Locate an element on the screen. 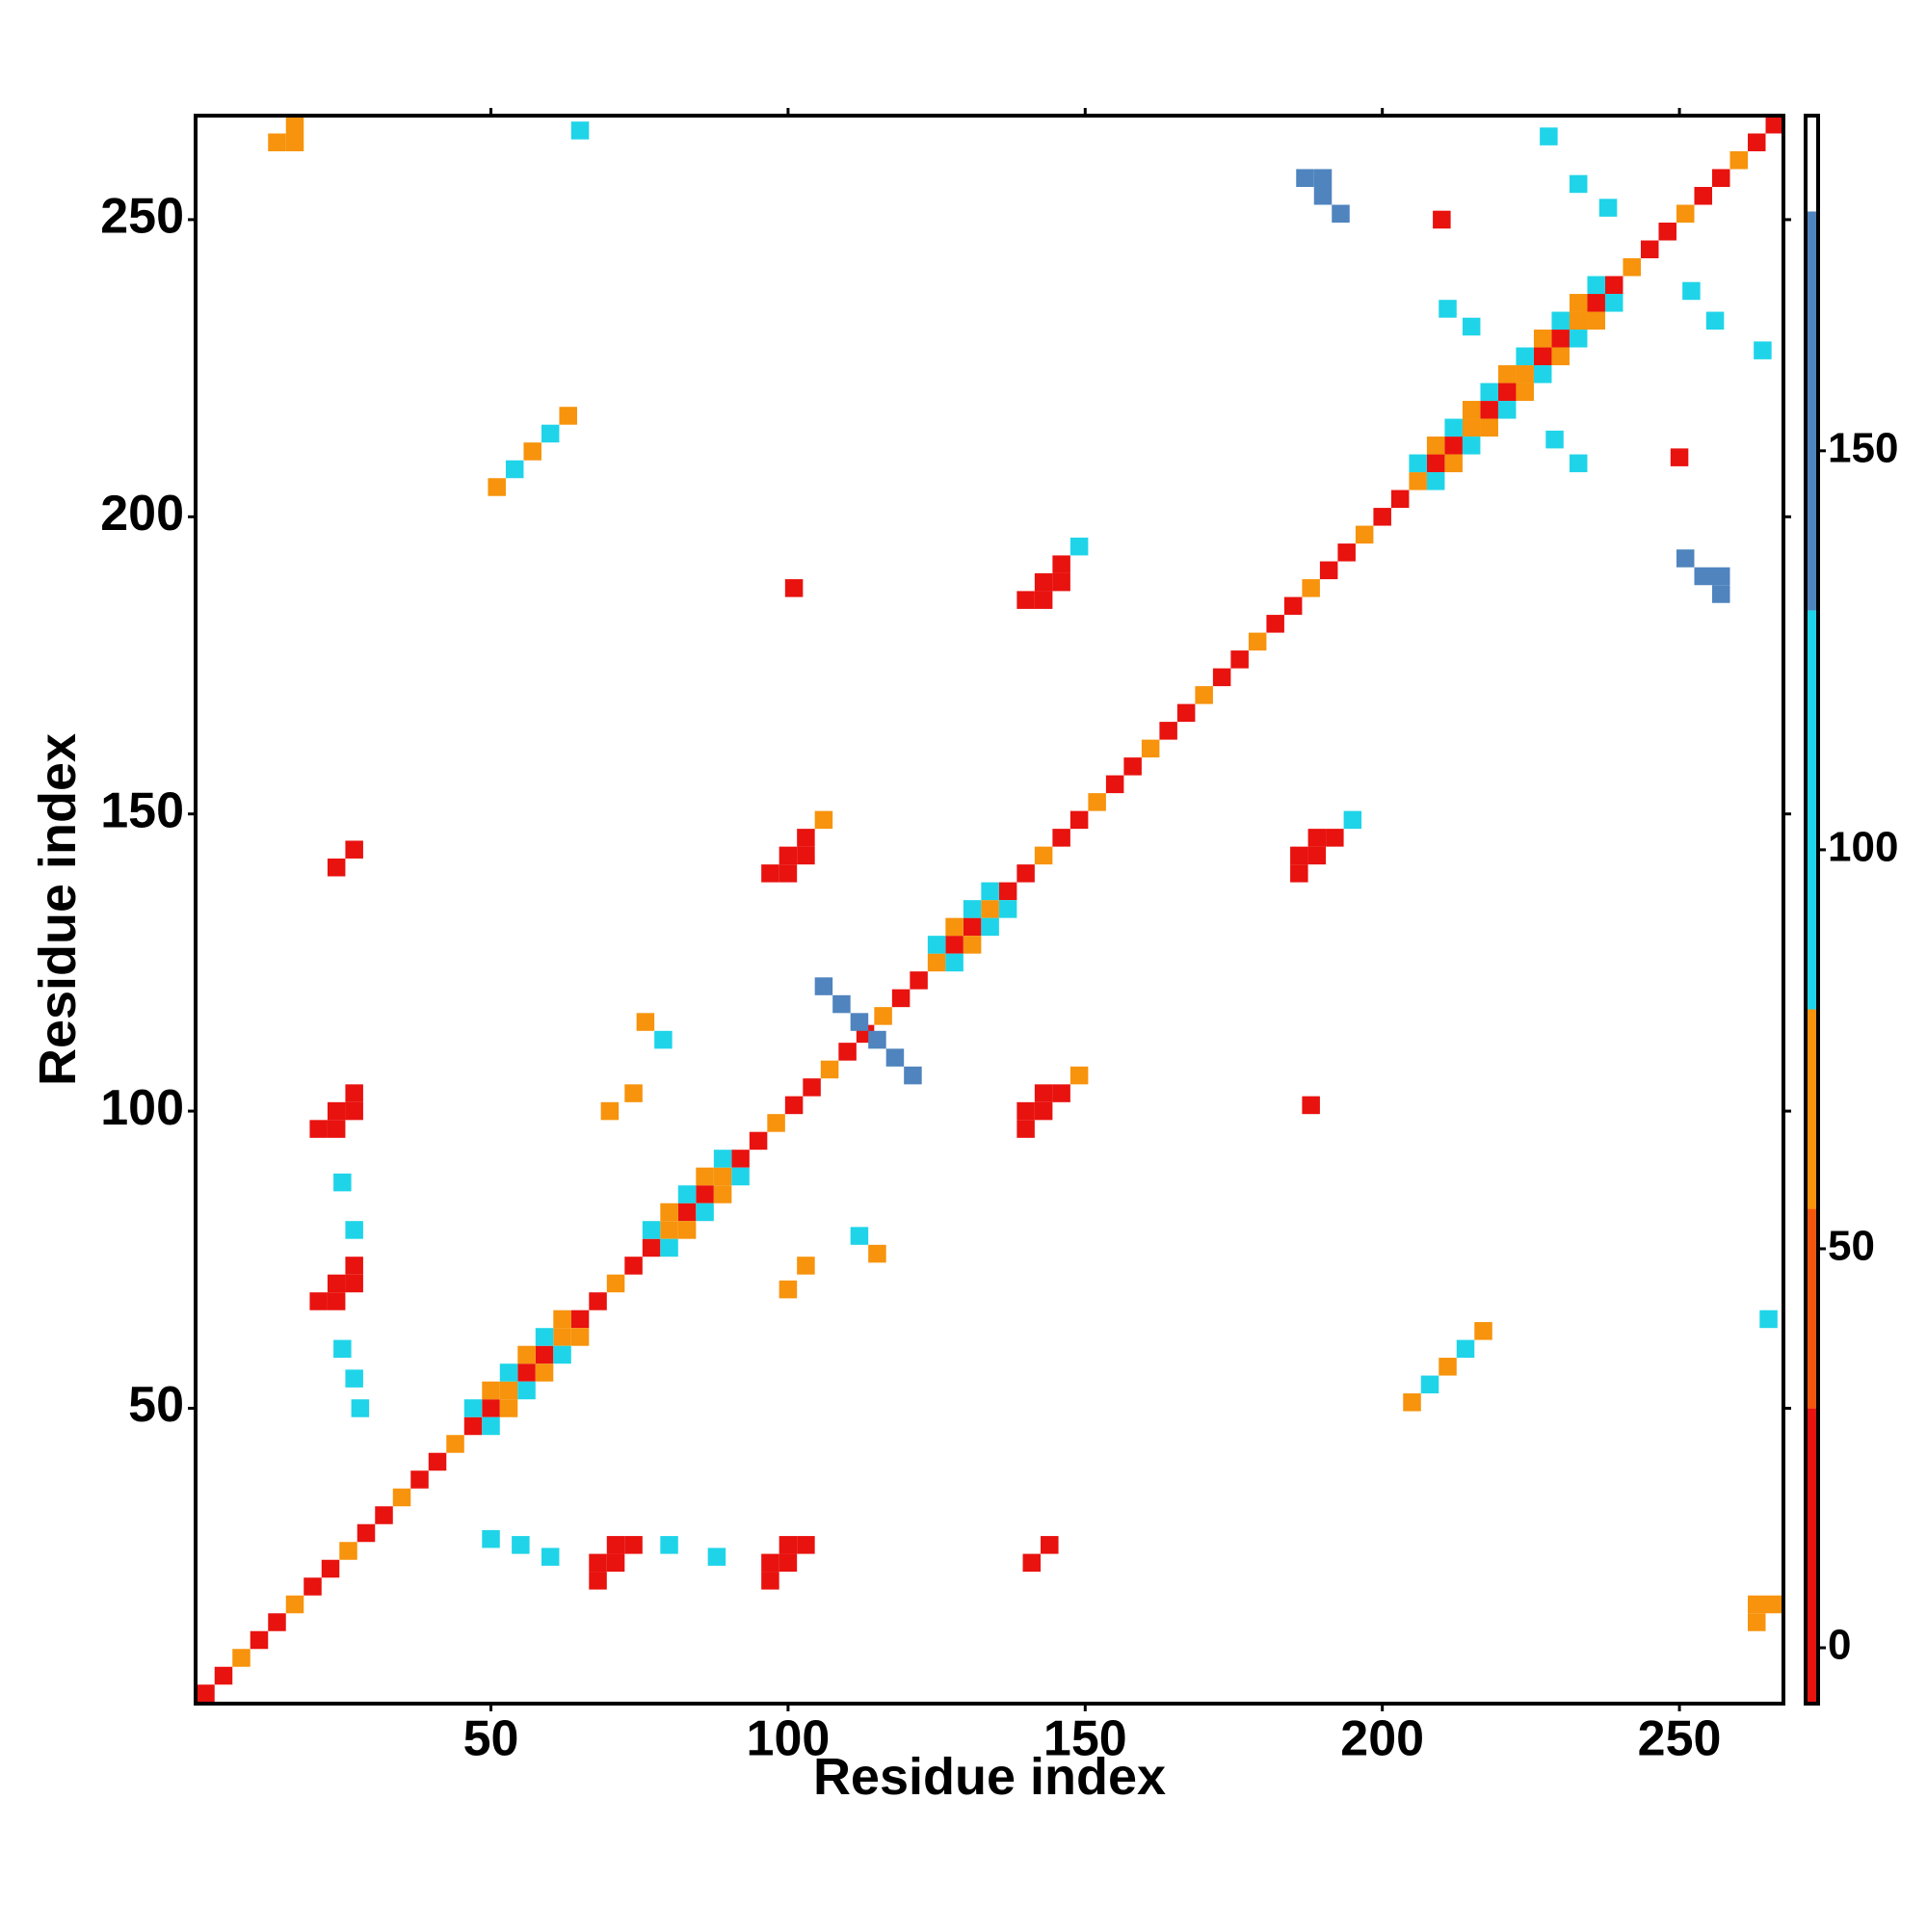 Image resolution: width=1927 pixels, height=1932 pixels. y-tick-label: 100 is located at coordinates (142, 1108).